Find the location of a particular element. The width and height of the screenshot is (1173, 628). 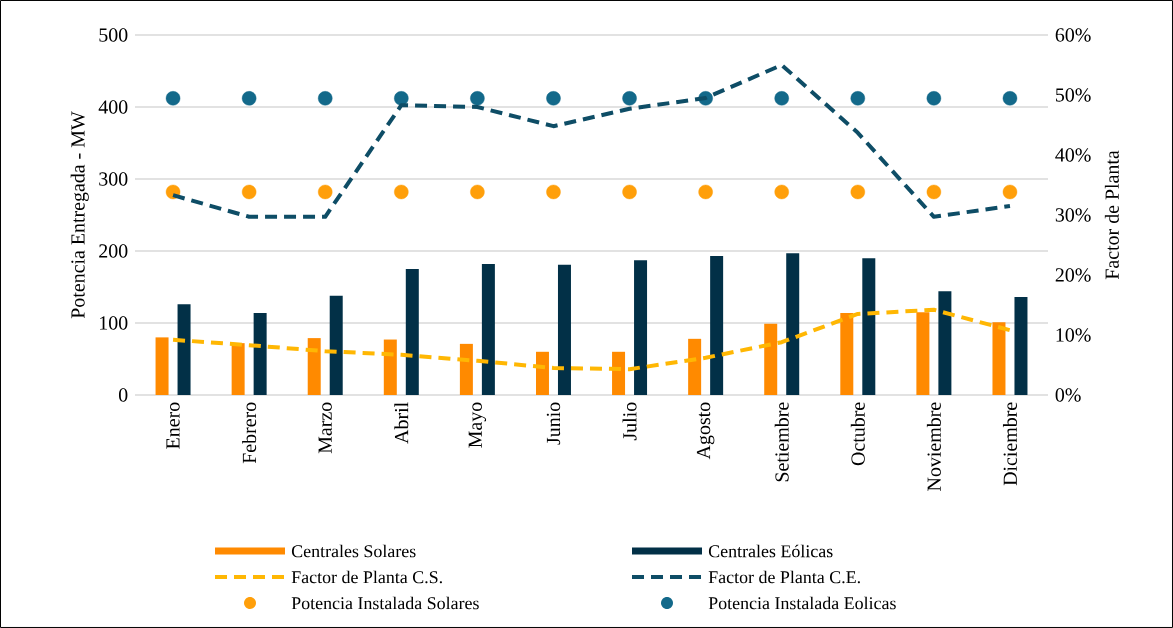

x-tick-label: Agosto is located at coordinates (705, 431).